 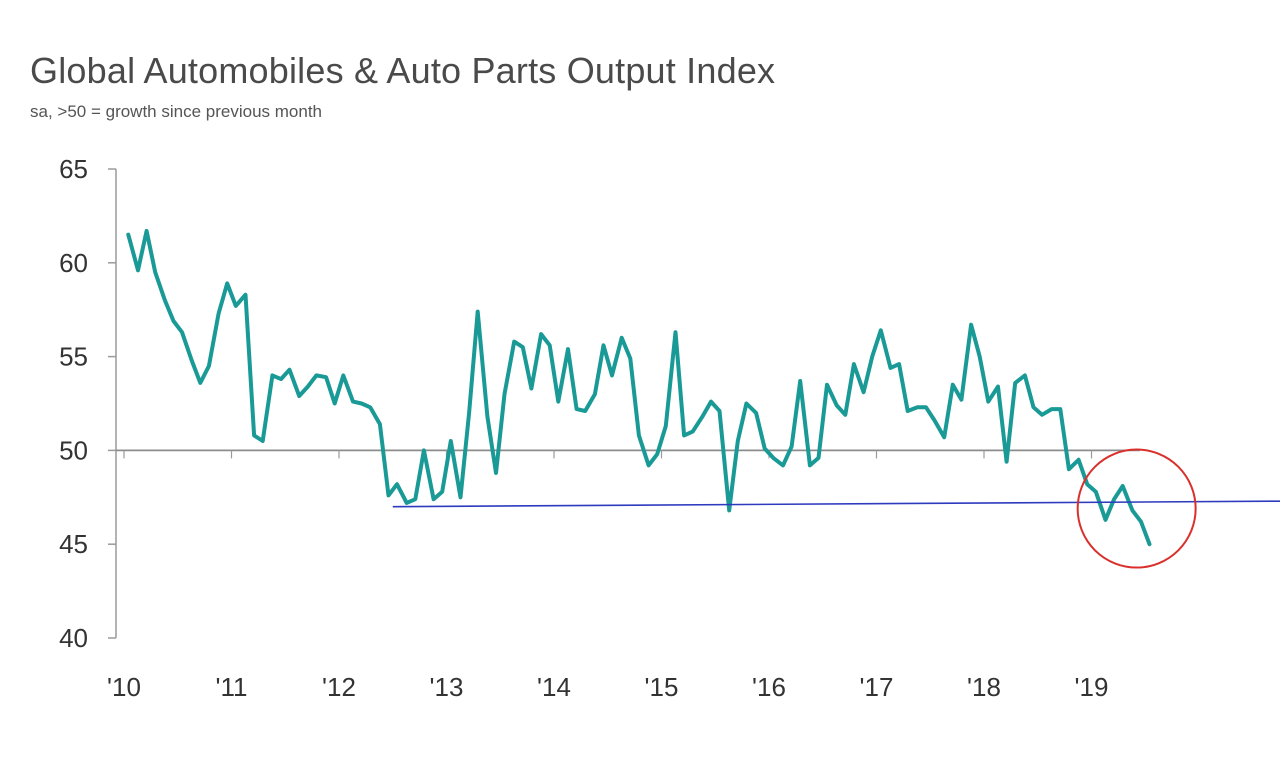 I want to click on y-tick-label: 50, so click(x=73, y=450).